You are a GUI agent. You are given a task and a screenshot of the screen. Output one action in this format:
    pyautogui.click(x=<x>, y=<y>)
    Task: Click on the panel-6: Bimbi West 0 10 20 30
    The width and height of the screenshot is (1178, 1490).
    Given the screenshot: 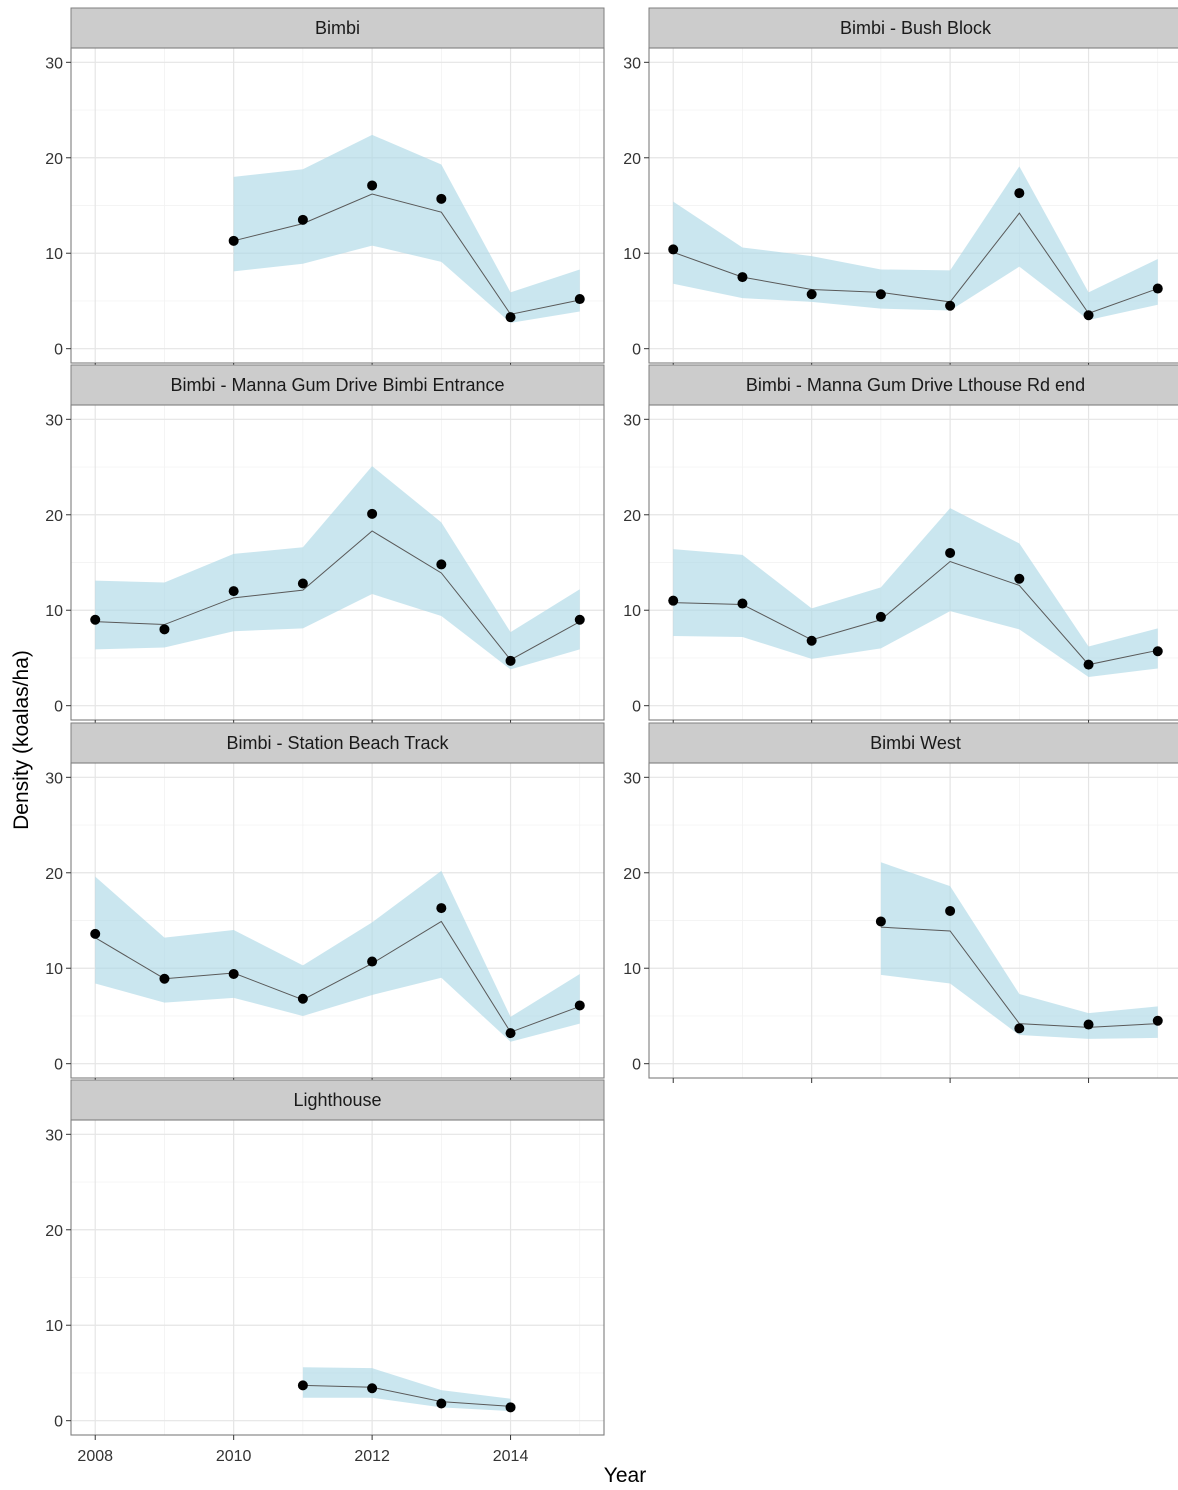 What is the action you would take?
    pyautogui.click(x=900, y=902)
    